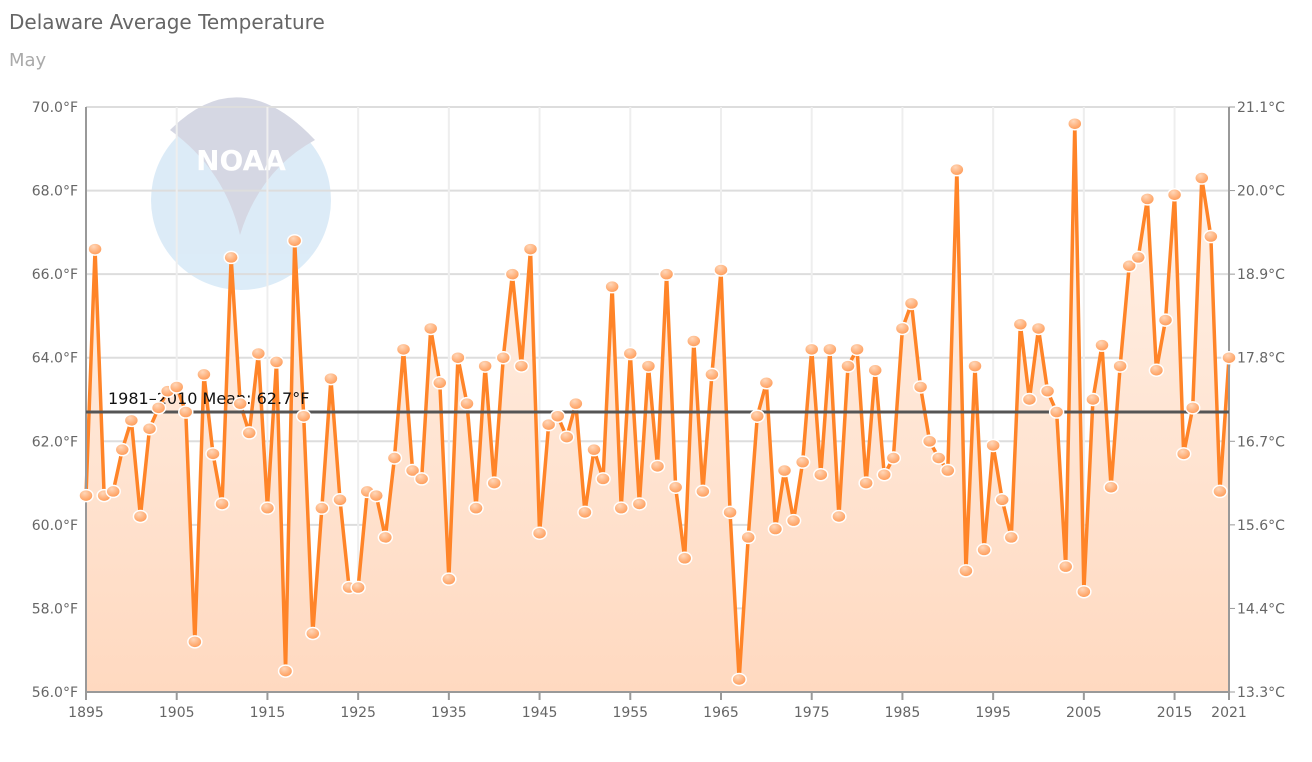 The height and width of the screenshot is (762, 1312). I want to click on y2-tick-label: 17.8°C, so click(1261, 359).